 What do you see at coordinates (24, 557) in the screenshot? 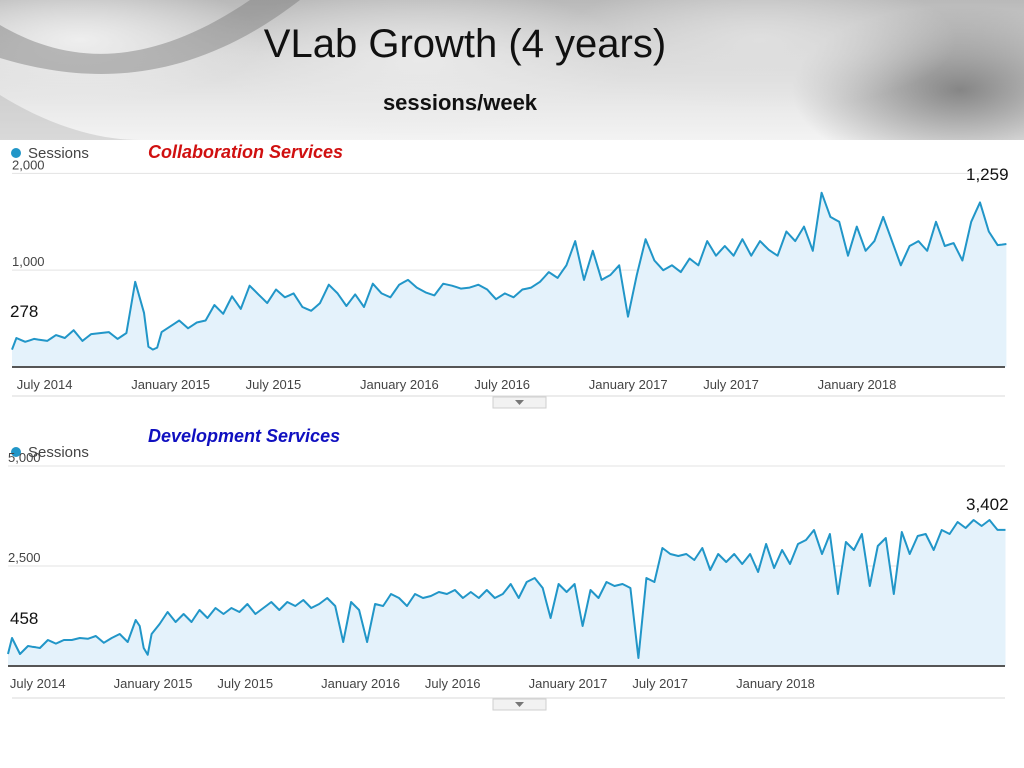
I see `y-tick-label: 2,500` at bounding box center [24, 557].